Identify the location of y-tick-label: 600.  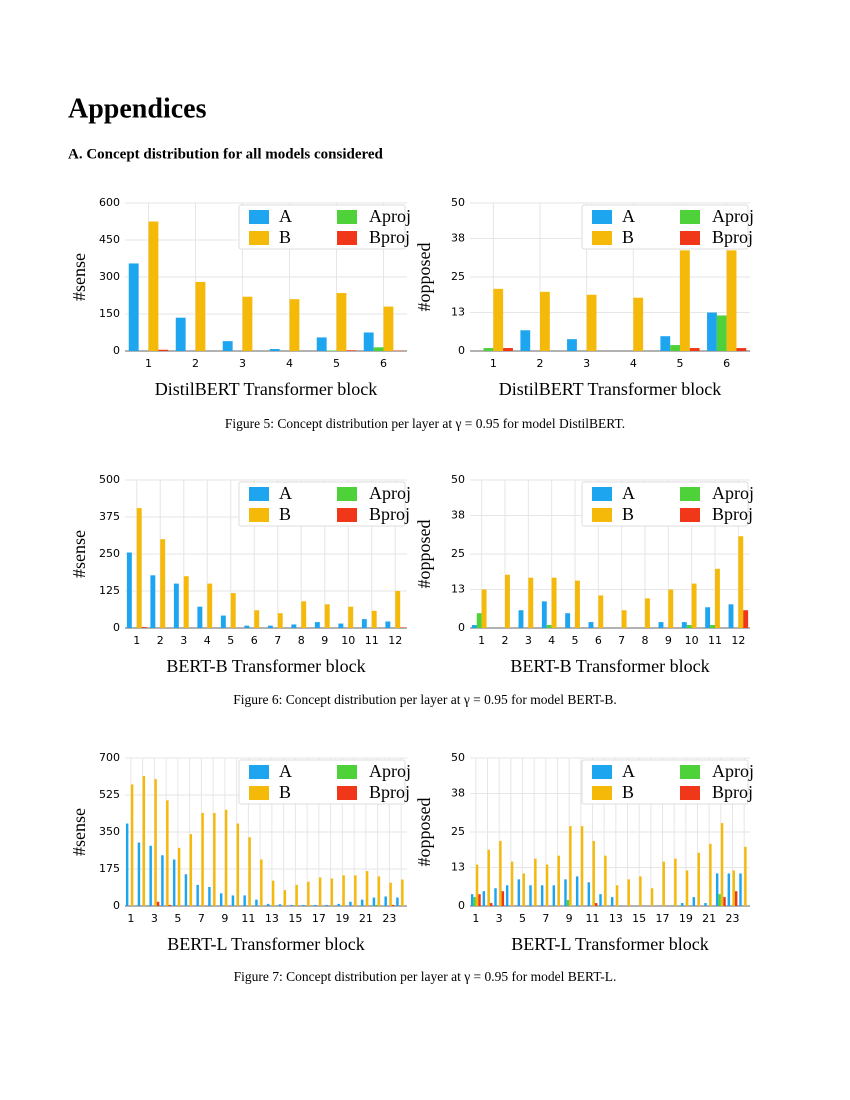
(109, 202).